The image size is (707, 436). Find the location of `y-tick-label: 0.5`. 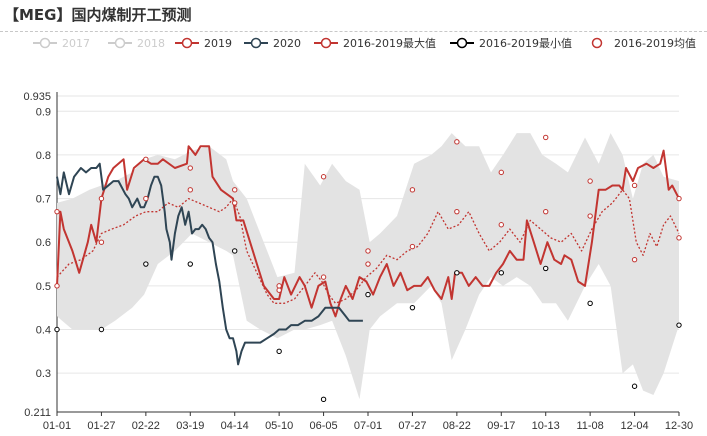

y-tick-label: 0.5 is located at coordinates (43, 287).